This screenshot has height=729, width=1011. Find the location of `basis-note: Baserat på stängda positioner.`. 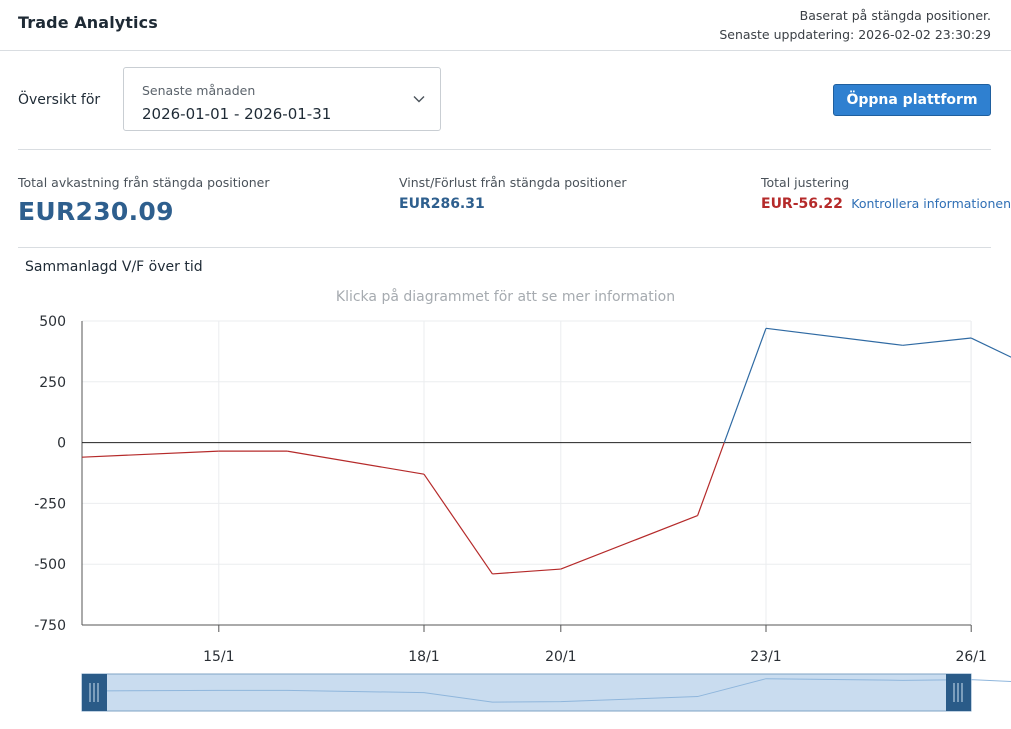

basis-note: Baserat på stängda positioner. is located at coordinates (895, 15).